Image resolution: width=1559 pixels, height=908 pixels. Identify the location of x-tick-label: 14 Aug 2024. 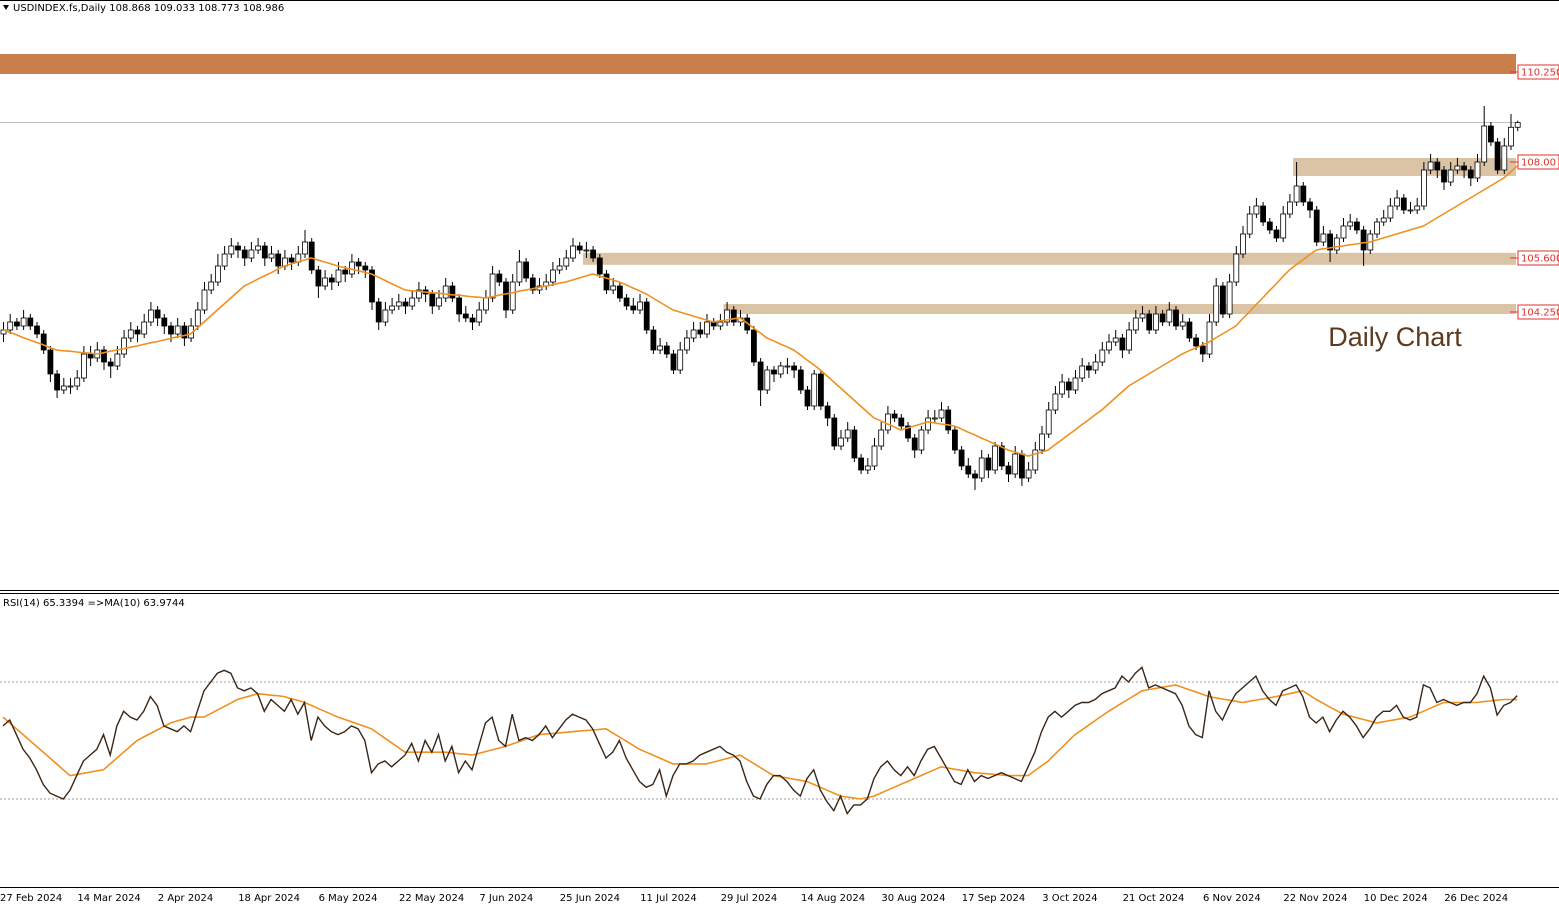
(833, 898).